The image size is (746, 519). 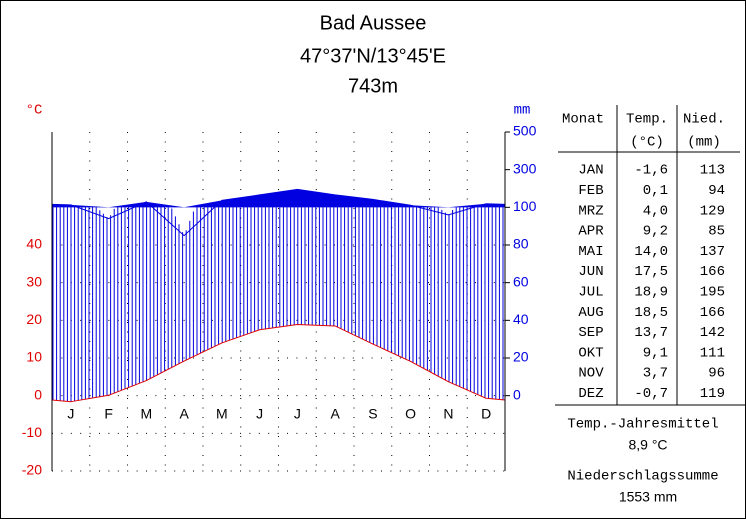 I want to click on table-header: (°C), so click(x=647, y=143).